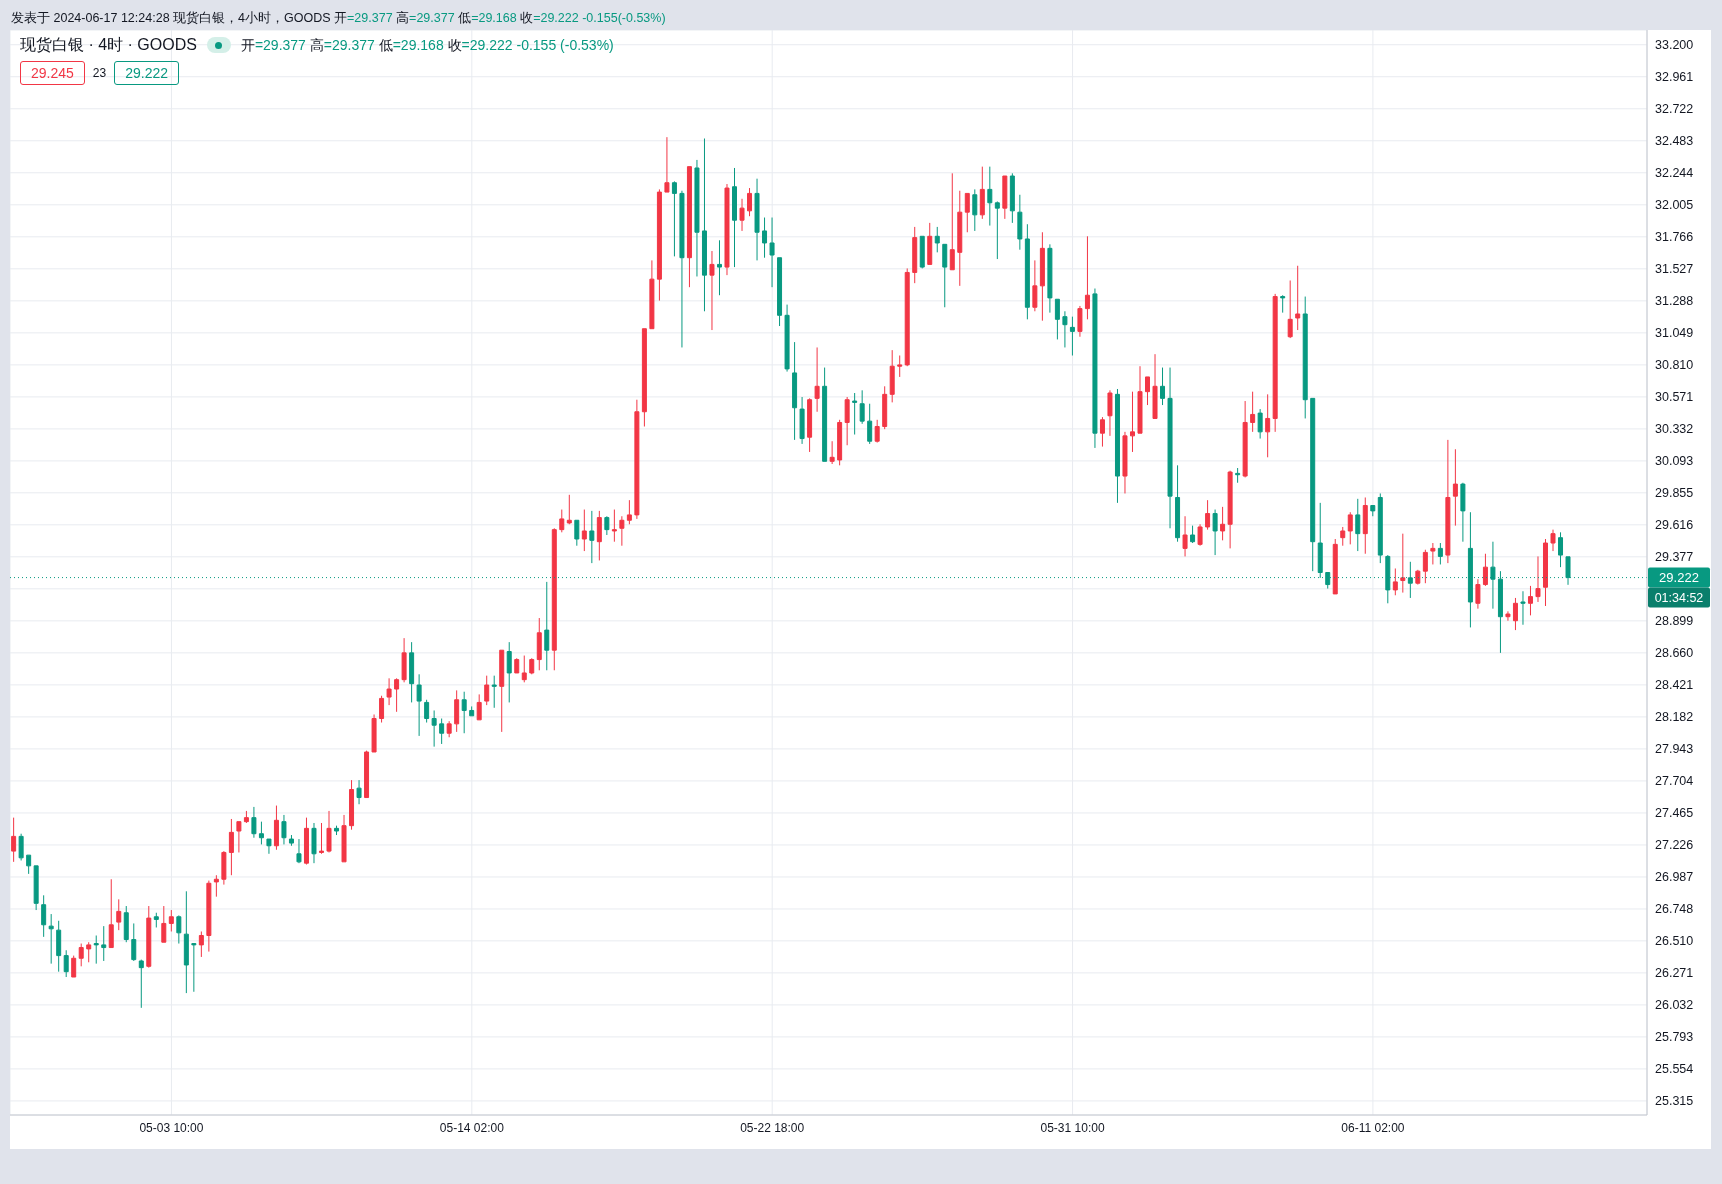 The image size is (1722, 1184). I want to click on y-tick-label: 25.793, so click(1674, 1037).